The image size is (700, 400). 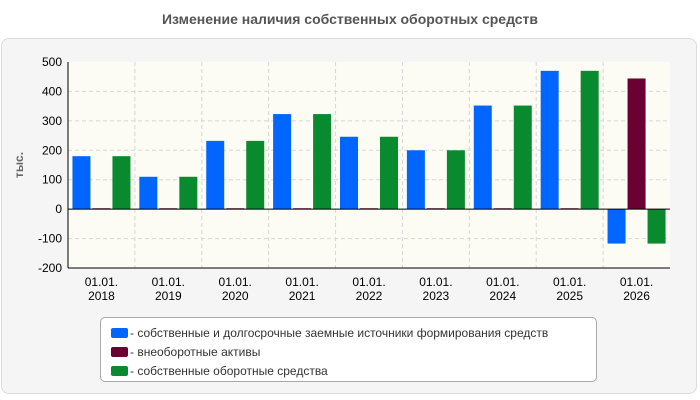 I want to click on y-tick-label: -100, so click(x=50, y=239).